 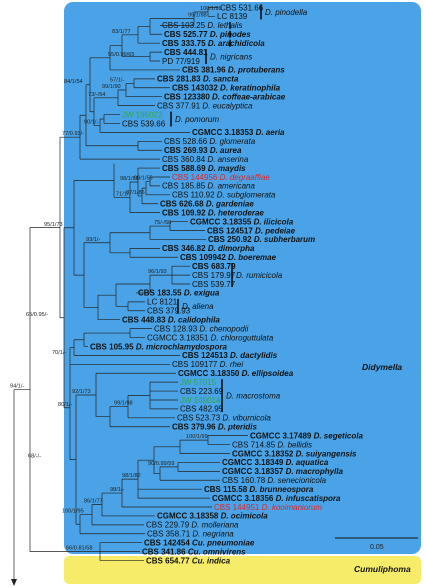 What do you see at coordinates (269, 132) in the screenshot?
I see `taxon-species: D. aeria` at bounding box center [269, 132].